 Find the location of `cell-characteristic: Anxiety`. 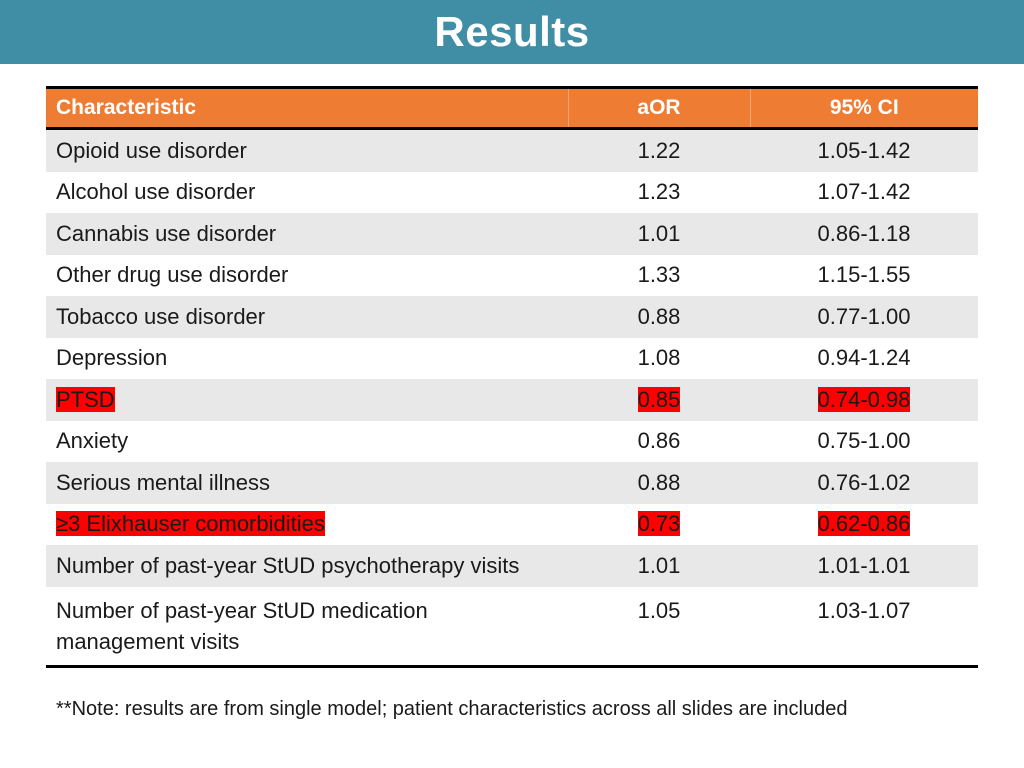

cell-characteristic: Anxiety is located at coordinates (307, 442).